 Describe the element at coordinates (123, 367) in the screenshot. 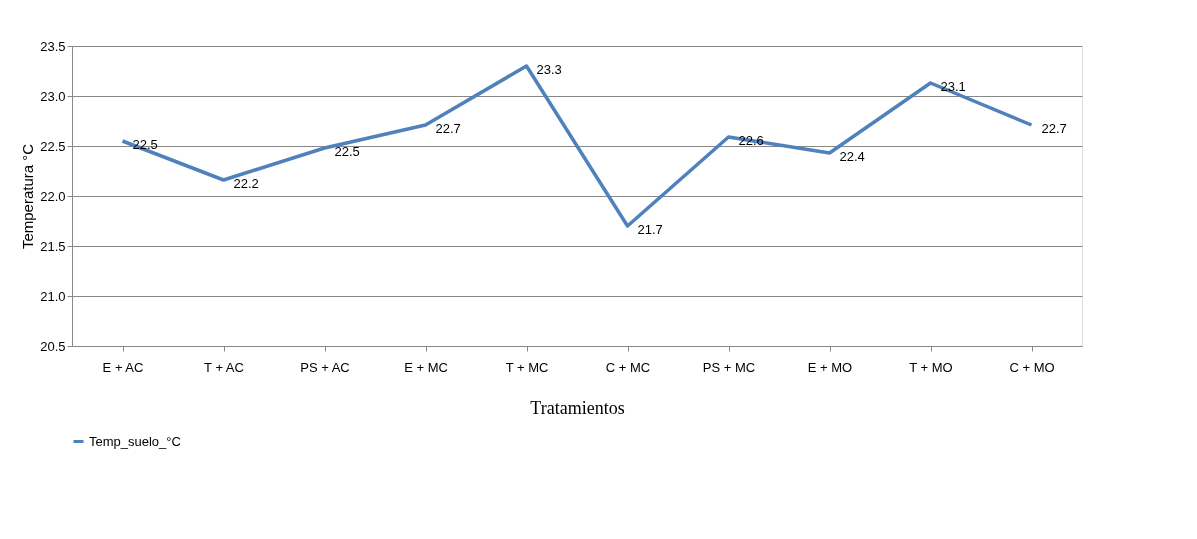

I see `x-tick-label: E + AC` at that location.